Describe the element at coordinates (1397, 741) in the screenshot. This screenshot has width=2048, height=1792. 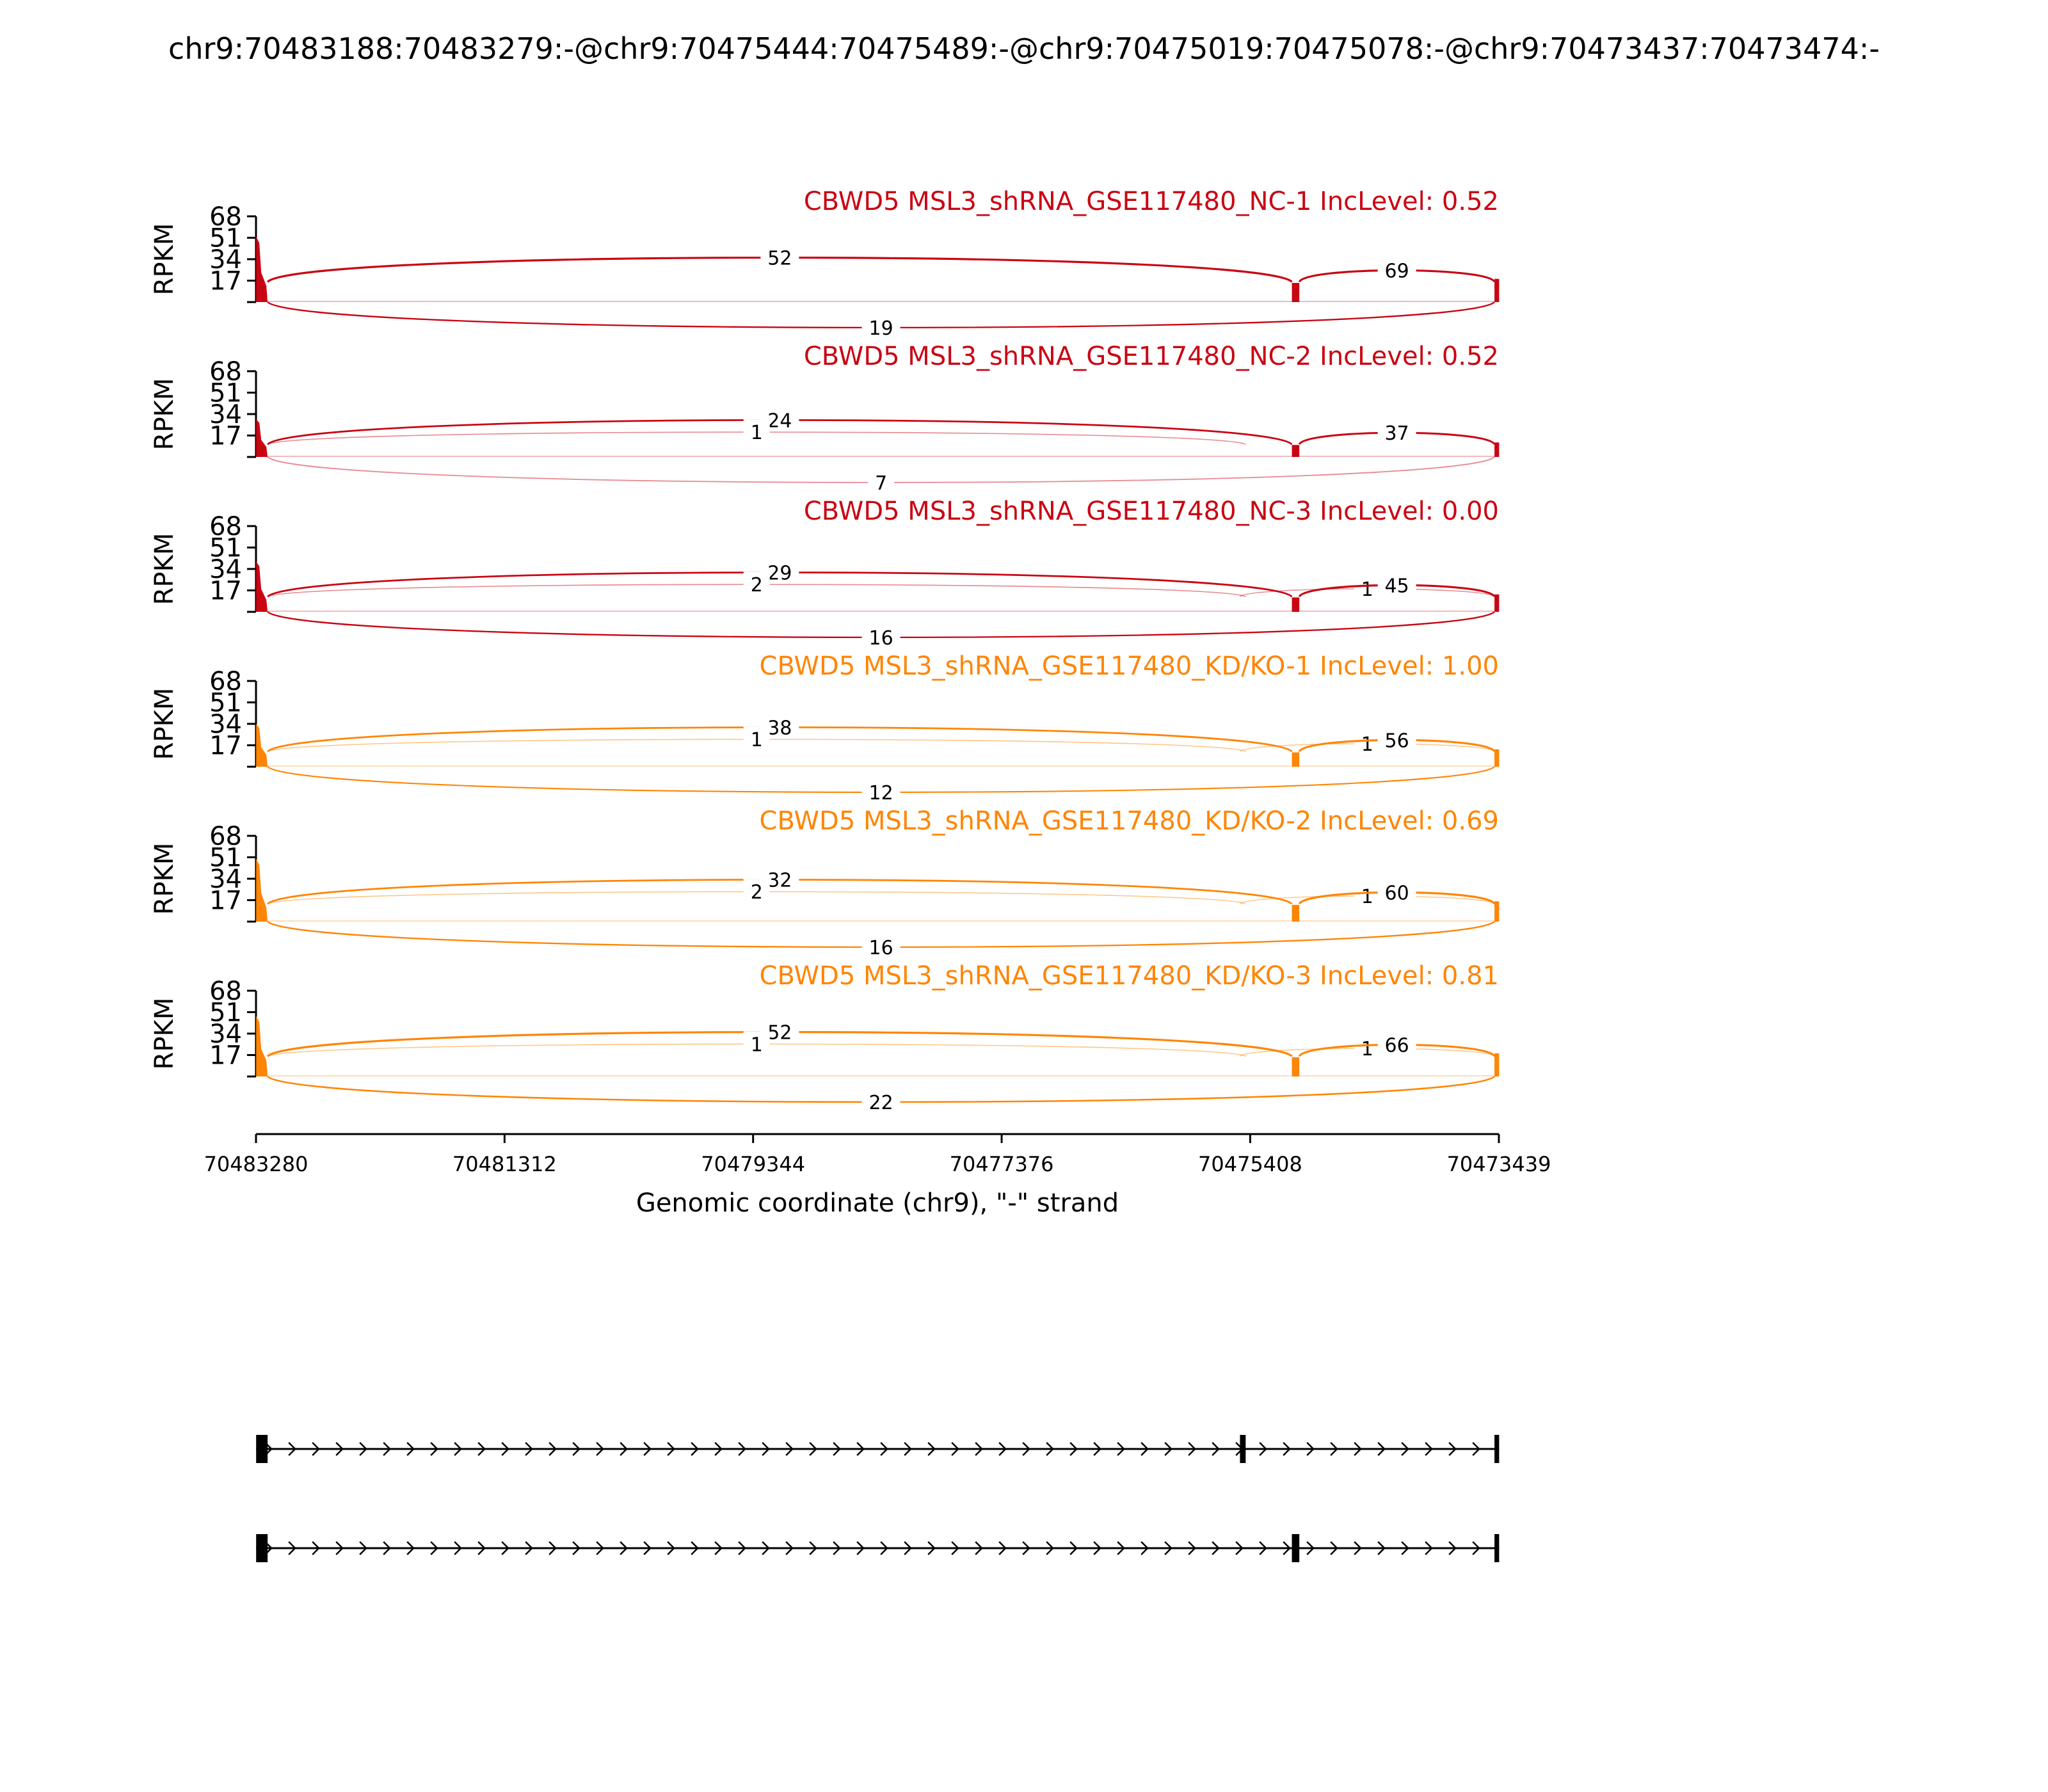
I see `junction-count-label: 56` at that location.